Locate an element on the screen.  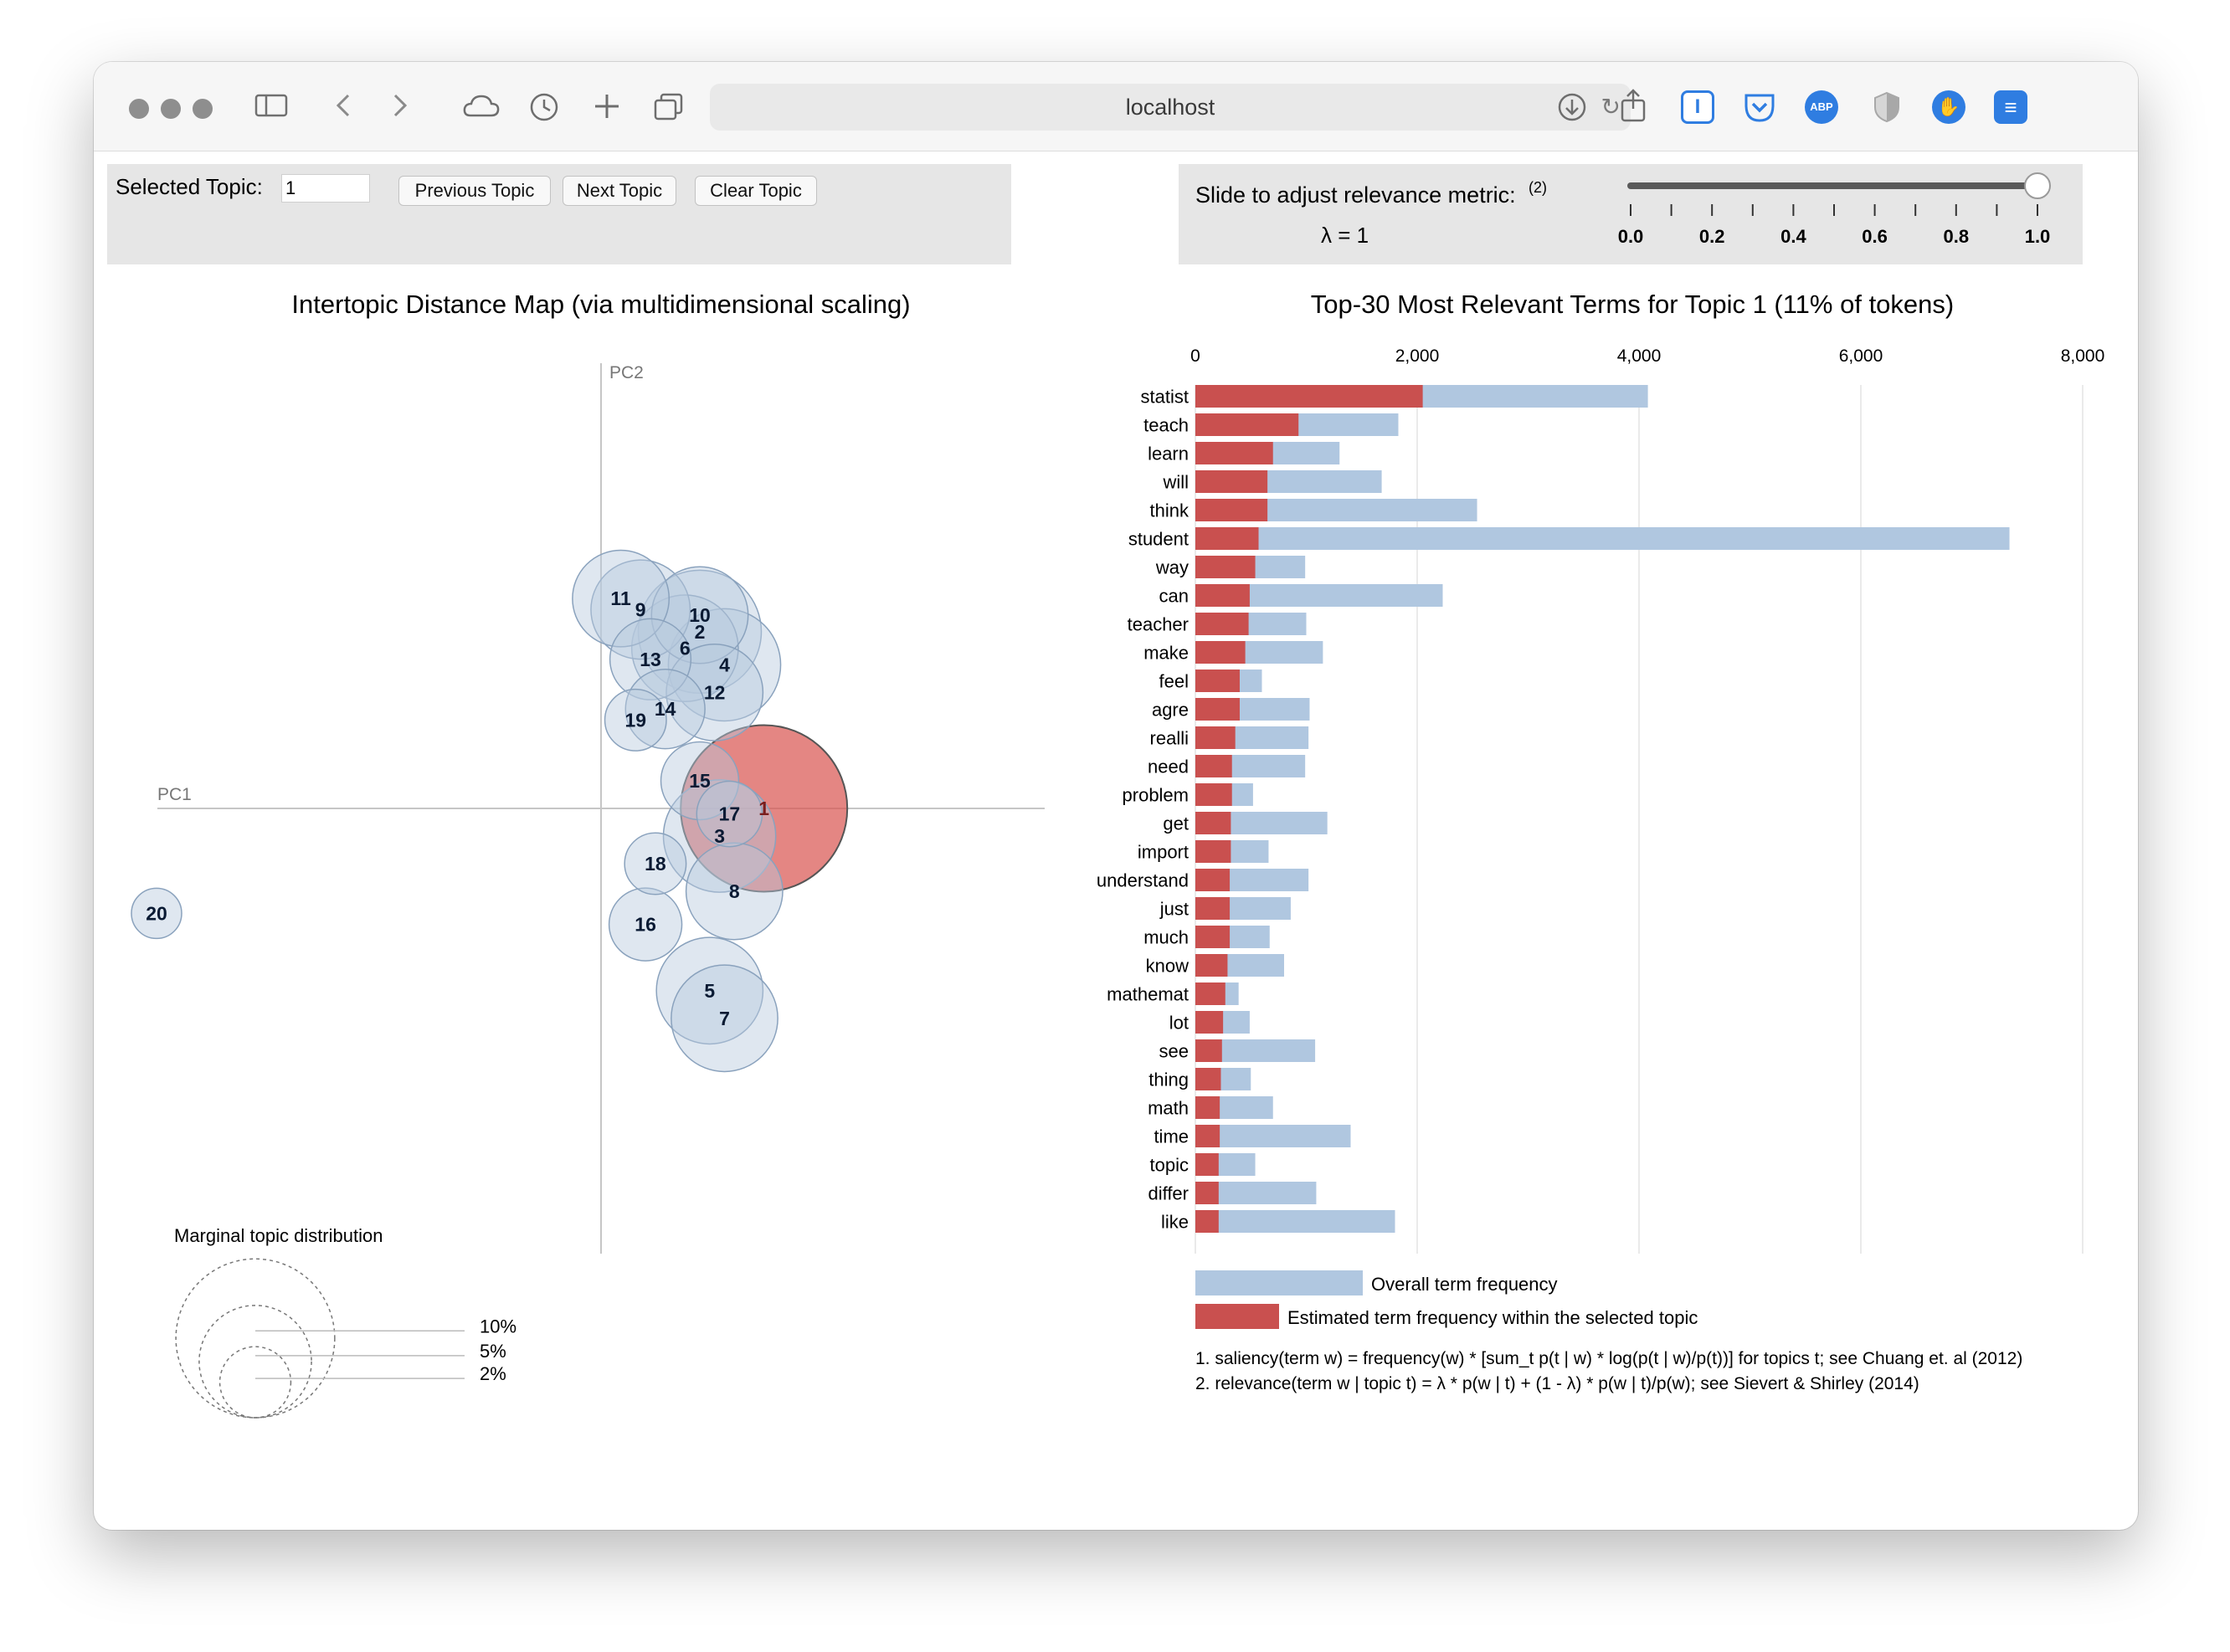
address-bar: localhost ↻ is located at coordinates (1171, 107).